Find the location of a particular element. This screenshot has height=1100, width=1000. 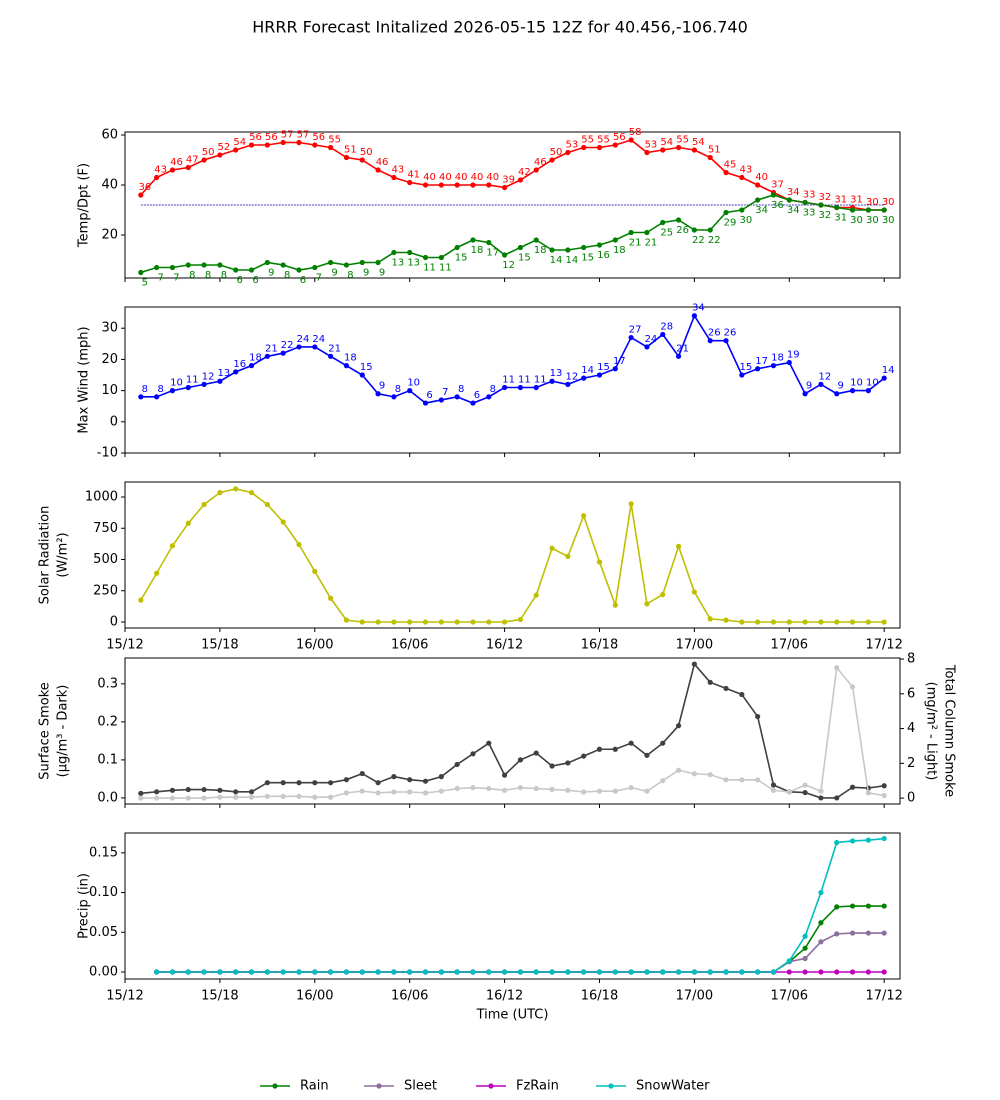

data-label: 46 is located at coordinates (540, 162).